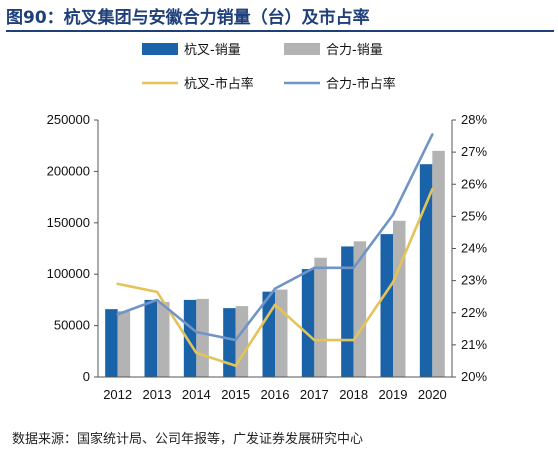  What do you see at coordinates (399, 298) in the screenshot?
I see `bar-heli-2019` at bounding box center [399, 298].